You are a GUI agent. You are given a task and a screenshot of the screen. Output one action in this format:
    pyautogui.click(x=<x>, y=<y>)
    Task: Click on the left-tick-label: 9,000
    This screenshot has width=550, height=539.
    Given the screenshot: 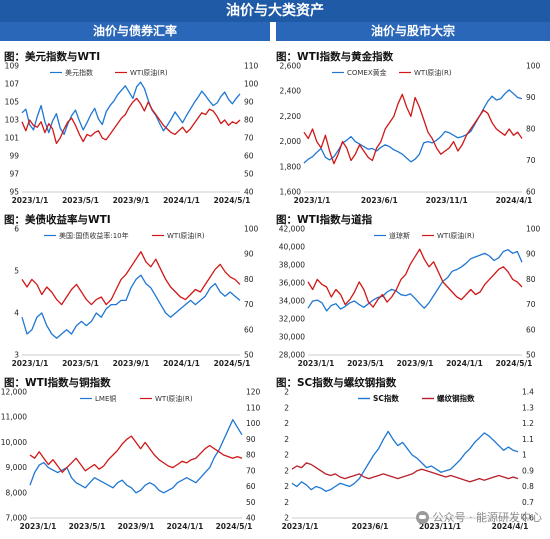 What is the action you would take?
    pyautogui.click(x=17, y=467)
    